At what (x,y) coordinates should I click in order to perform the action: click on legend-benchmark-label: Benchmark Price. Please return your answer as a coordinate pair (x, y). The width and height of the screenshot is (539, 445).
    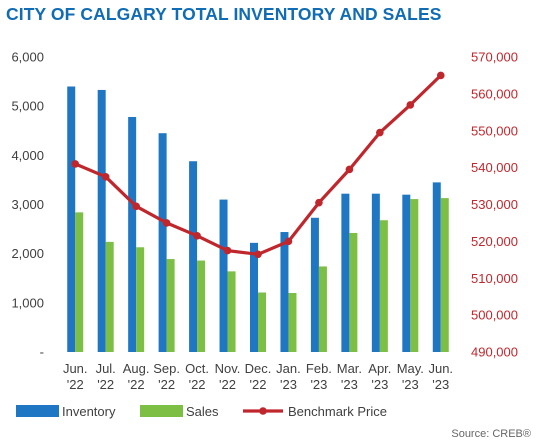
    Looking at the image, I should click on (337, 411).